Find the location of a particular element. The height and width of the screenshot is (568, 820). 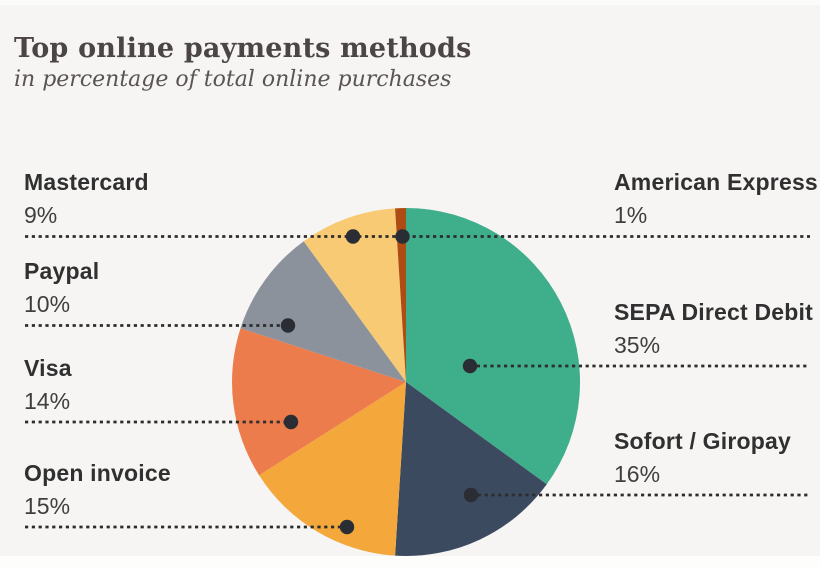

label-american-express: American Express 1% is located at coordinates (717, 198).